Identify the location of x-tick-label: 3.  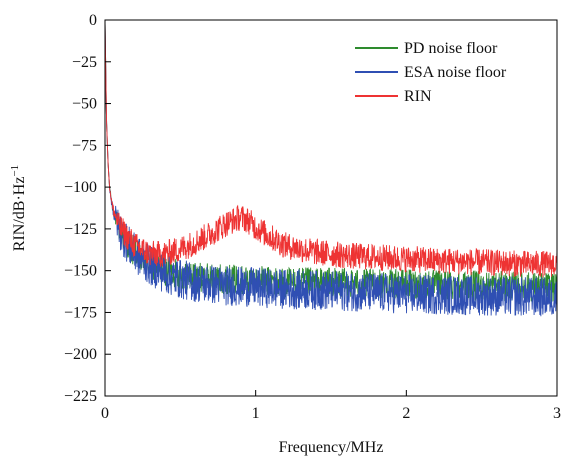
(557, 413).